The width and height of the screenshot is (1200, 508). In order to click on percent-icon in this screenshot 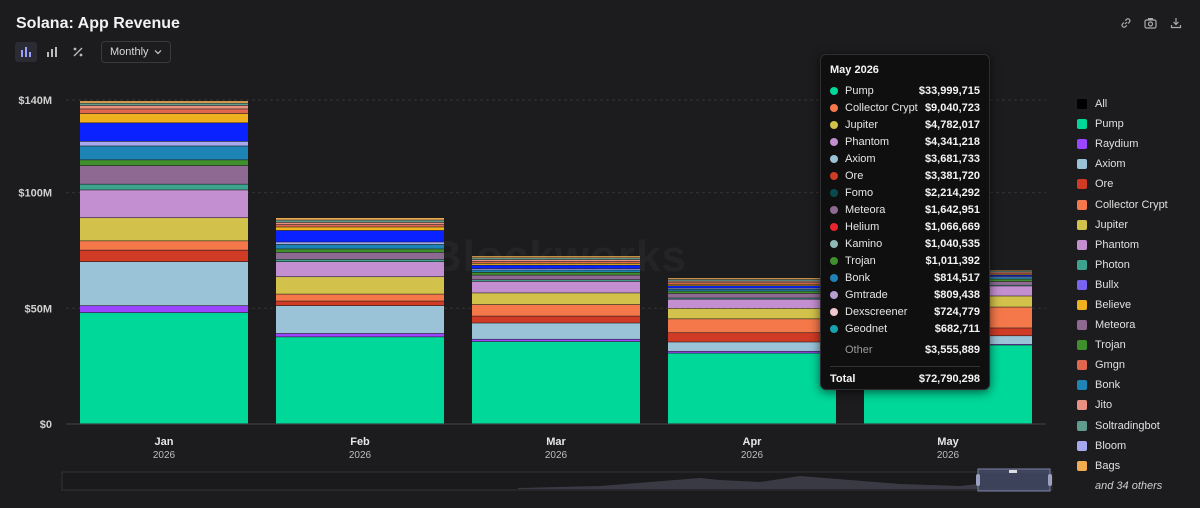, I will do `click(78, 52)`.